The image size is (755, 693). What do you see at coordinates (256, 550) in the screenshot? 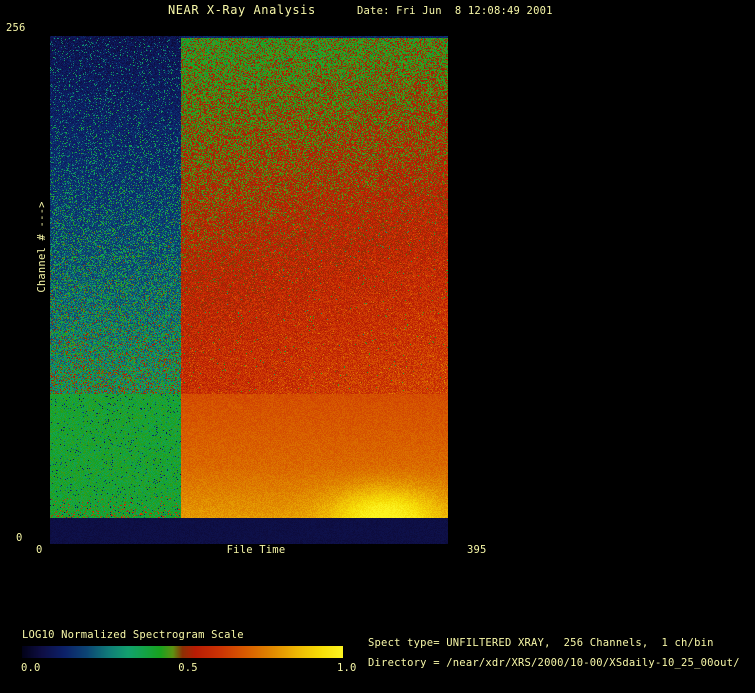
I see `x-axis-label: File Time` at bounding box center [256, 550].